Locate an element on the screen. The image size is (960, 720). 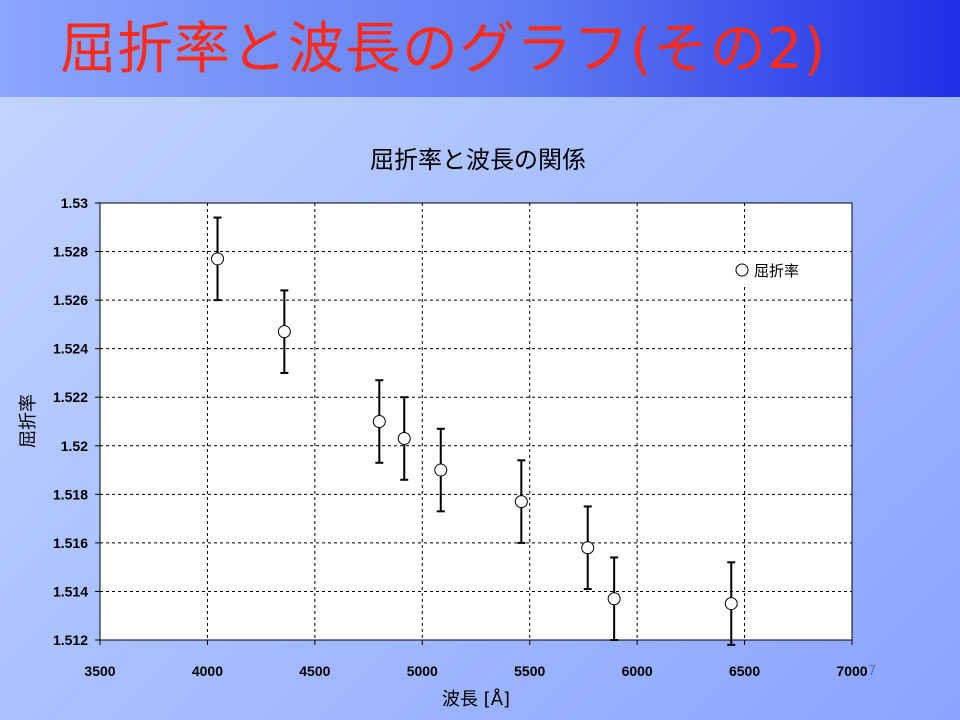
slide-title: 屈折率と波長のグラフ(その2) is located at coordinates (443, 49).